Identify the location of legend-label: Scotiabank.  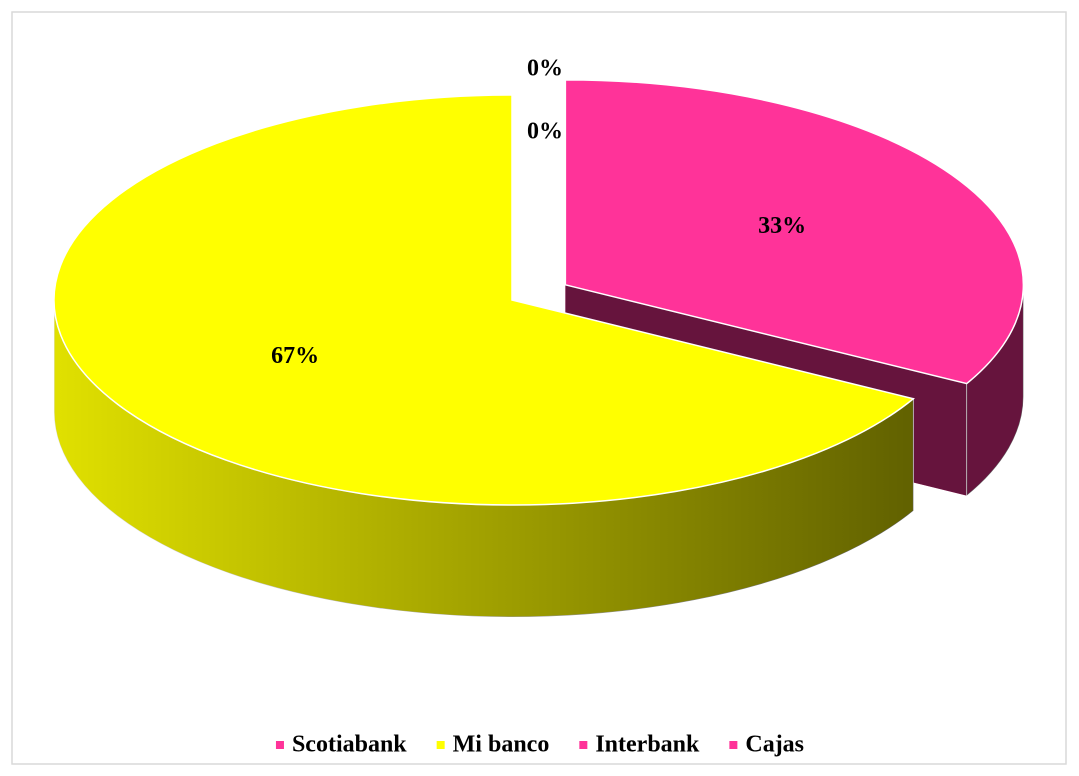
(349, 745).